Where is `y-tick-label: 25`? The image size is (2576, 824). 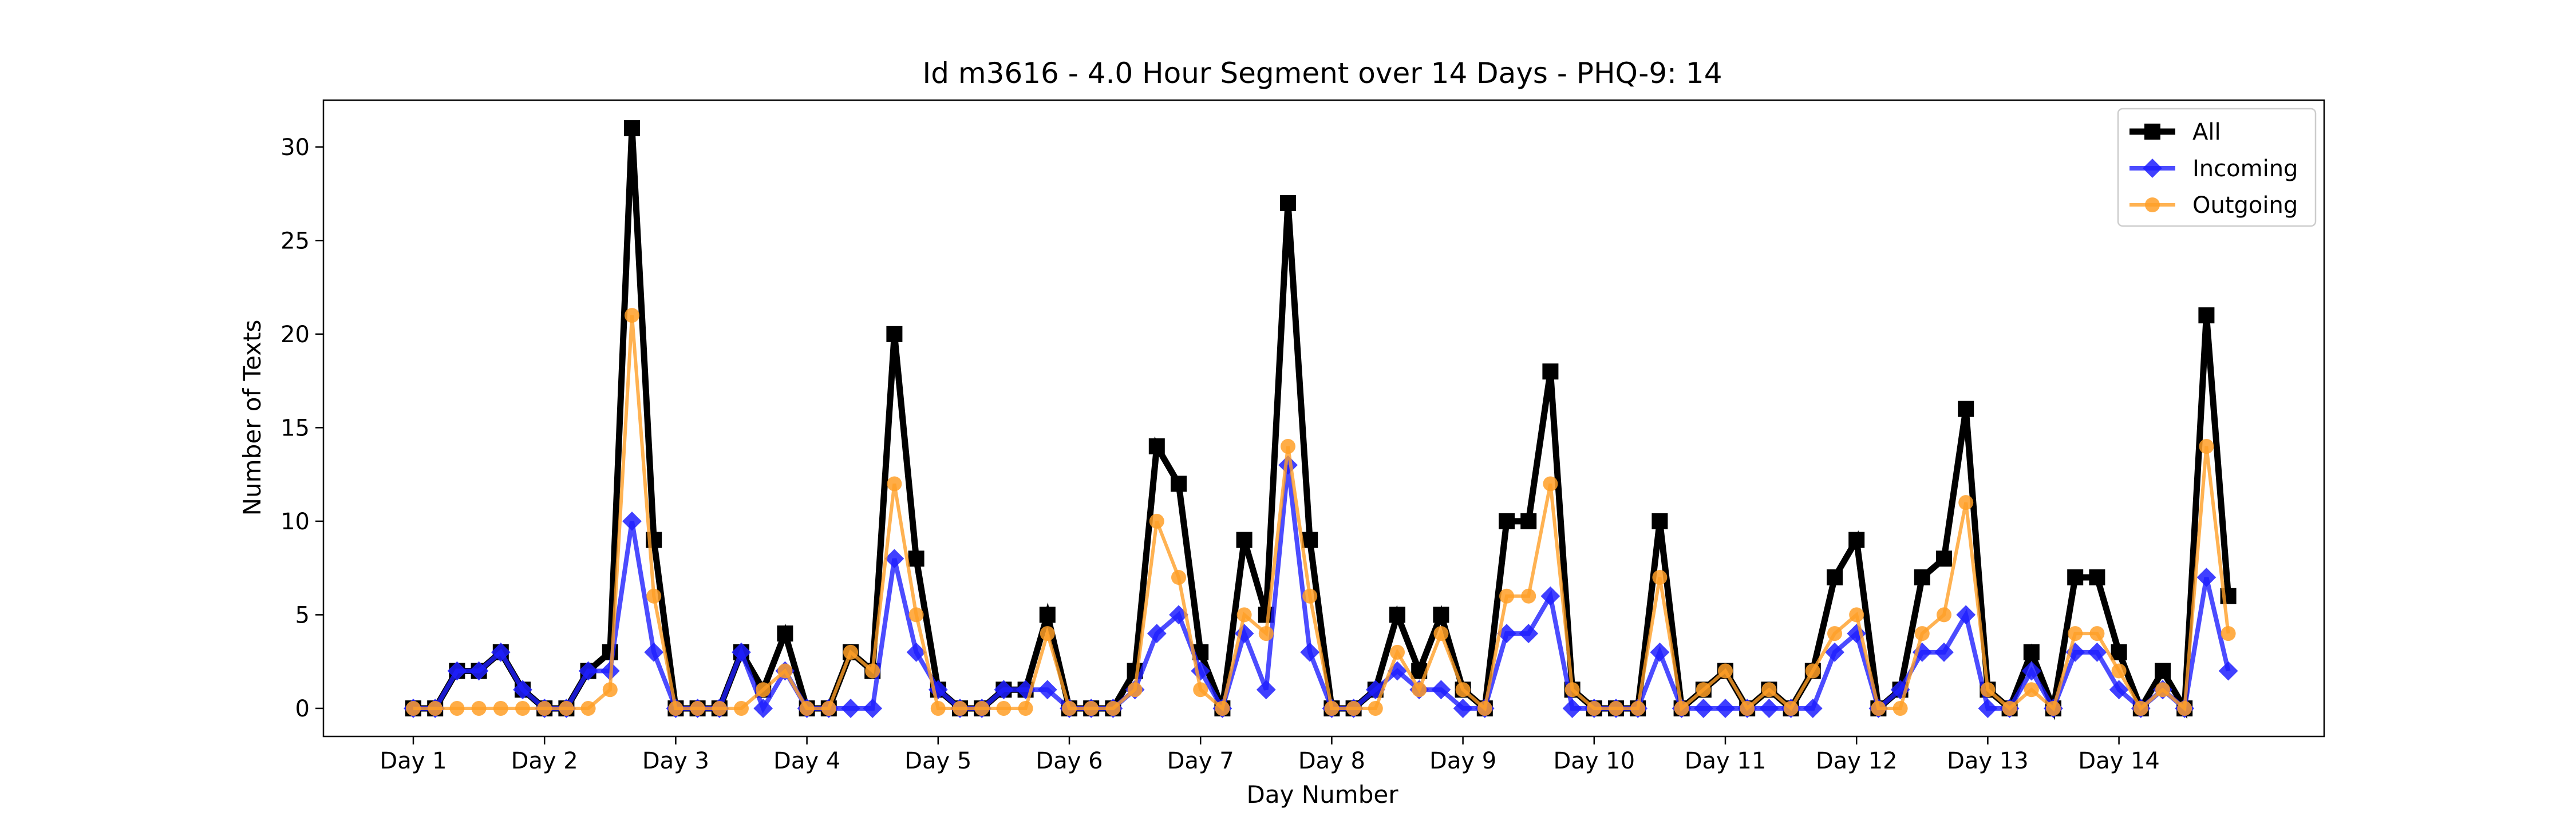 y-tick-label: 25 is located at coordinates (295, 241).